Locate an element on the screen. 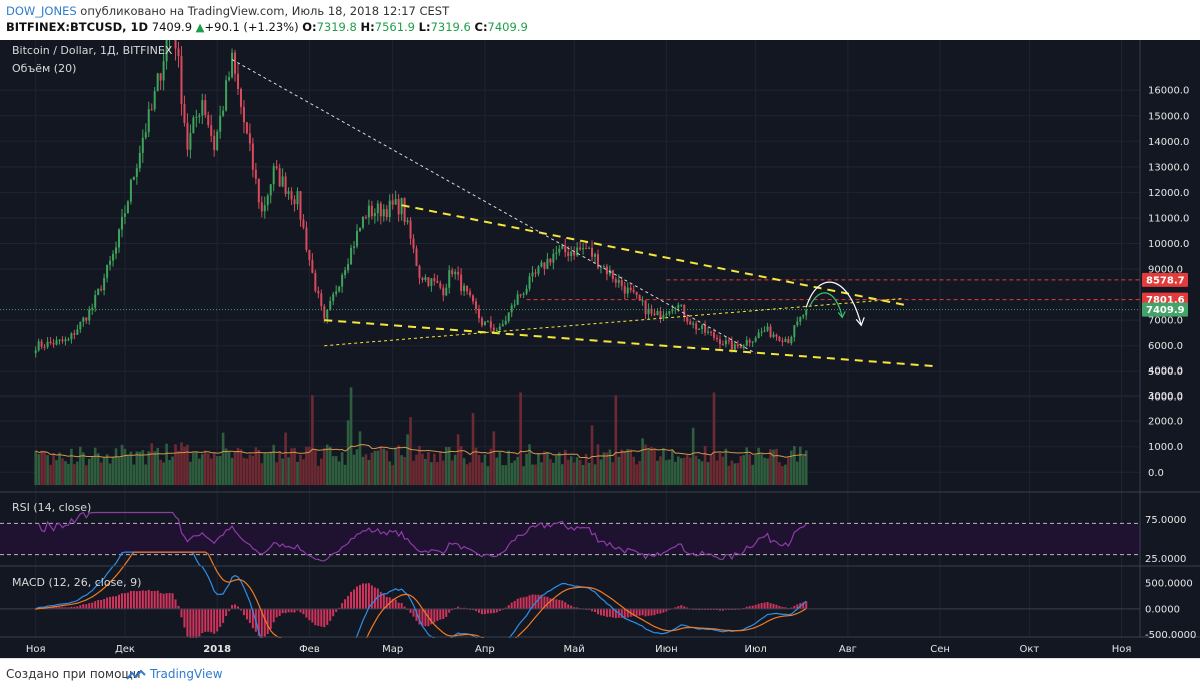  time-axis: Ноя Дек 2018 Фев Мар Апр Май Июн Июл Авг Сен Окт Ноя is located at coordinates (600, 648).